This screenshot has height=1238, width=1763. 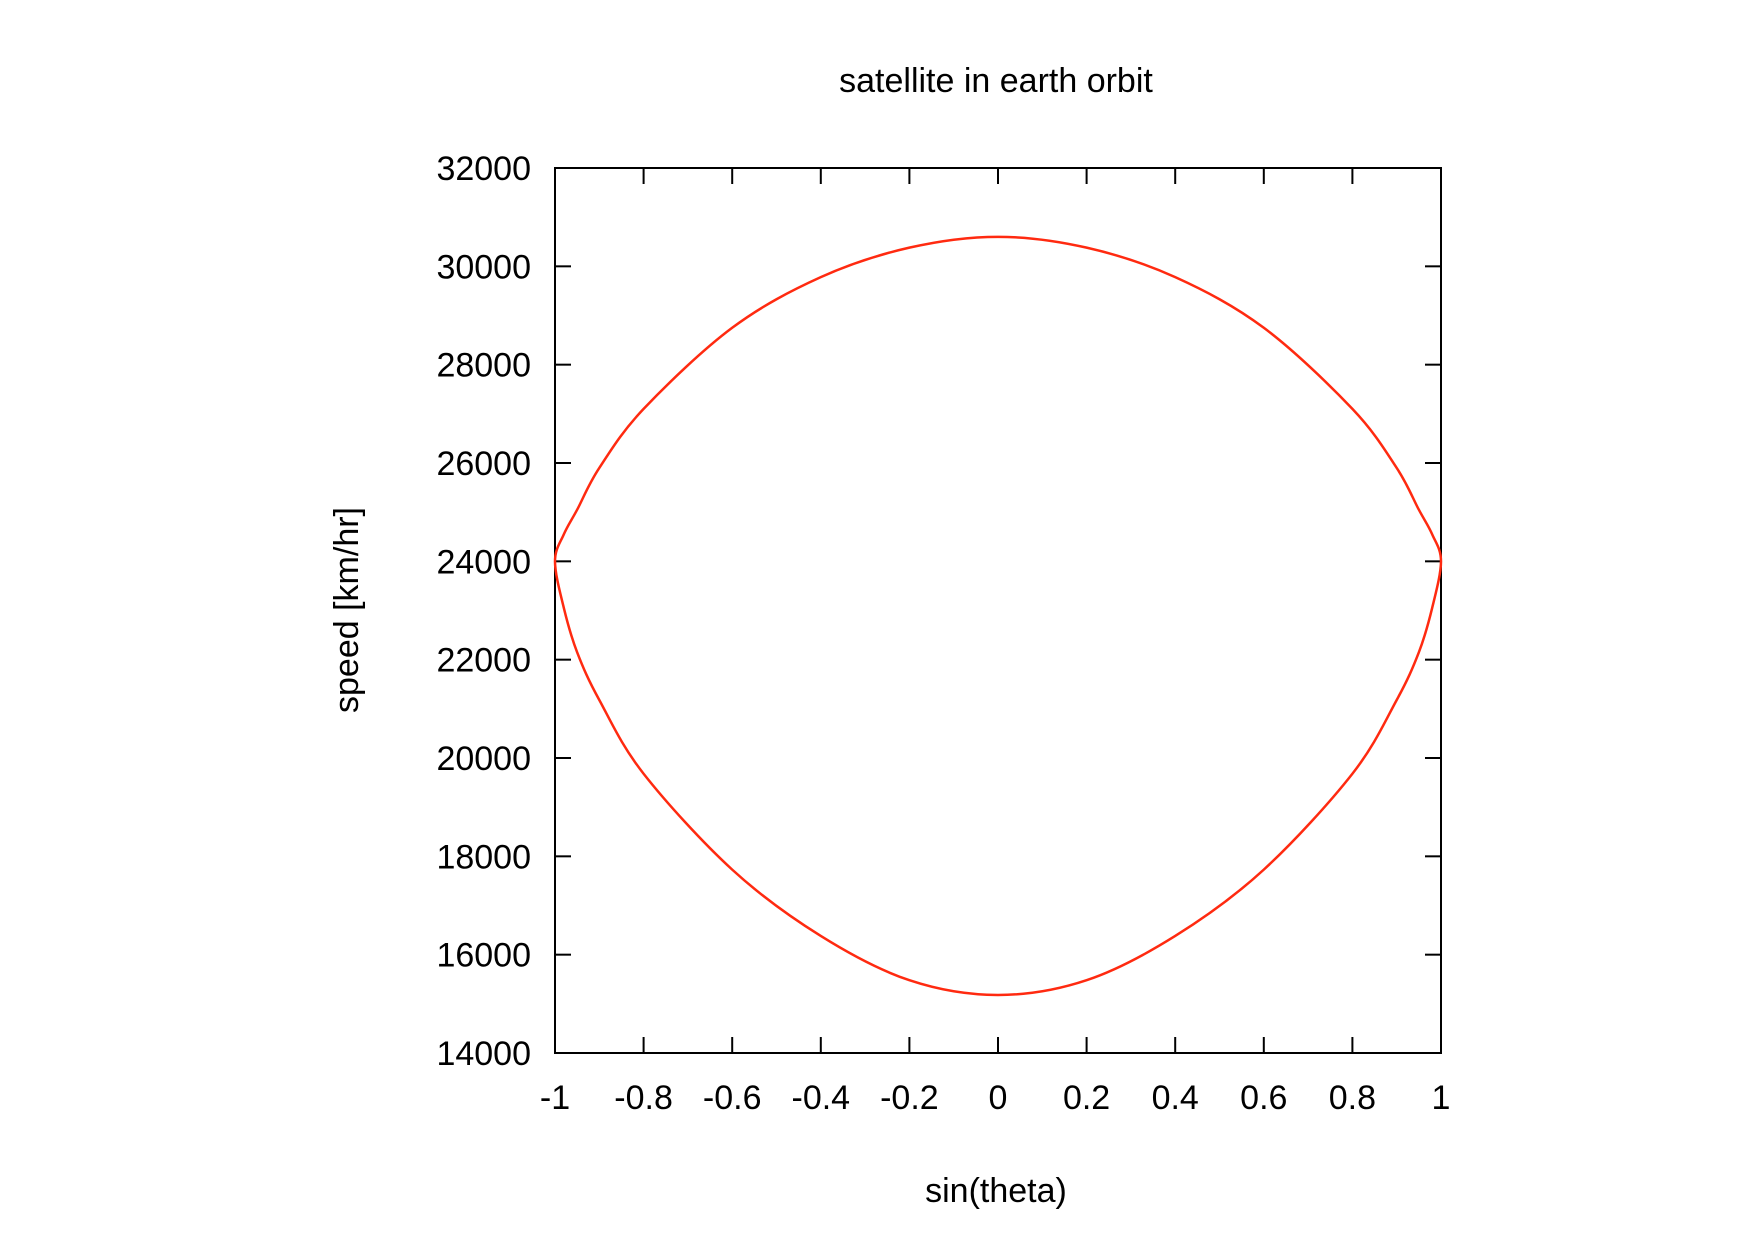 I want to click on chart-title: satellite in earth orbit, so click(x=996, y=81).